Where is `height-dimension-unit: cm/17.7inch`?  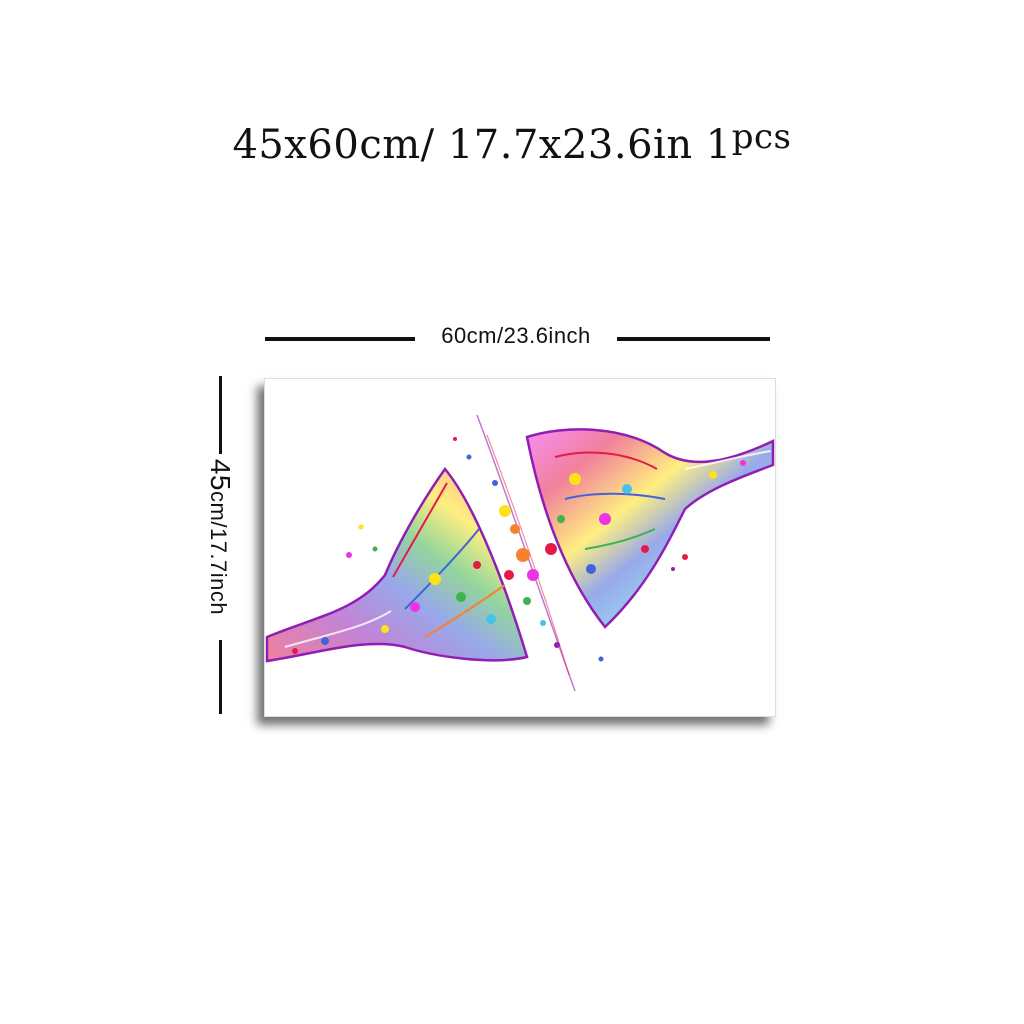
height-dimension-unit: cm/17.7inch is located at coordinates (218, 553).